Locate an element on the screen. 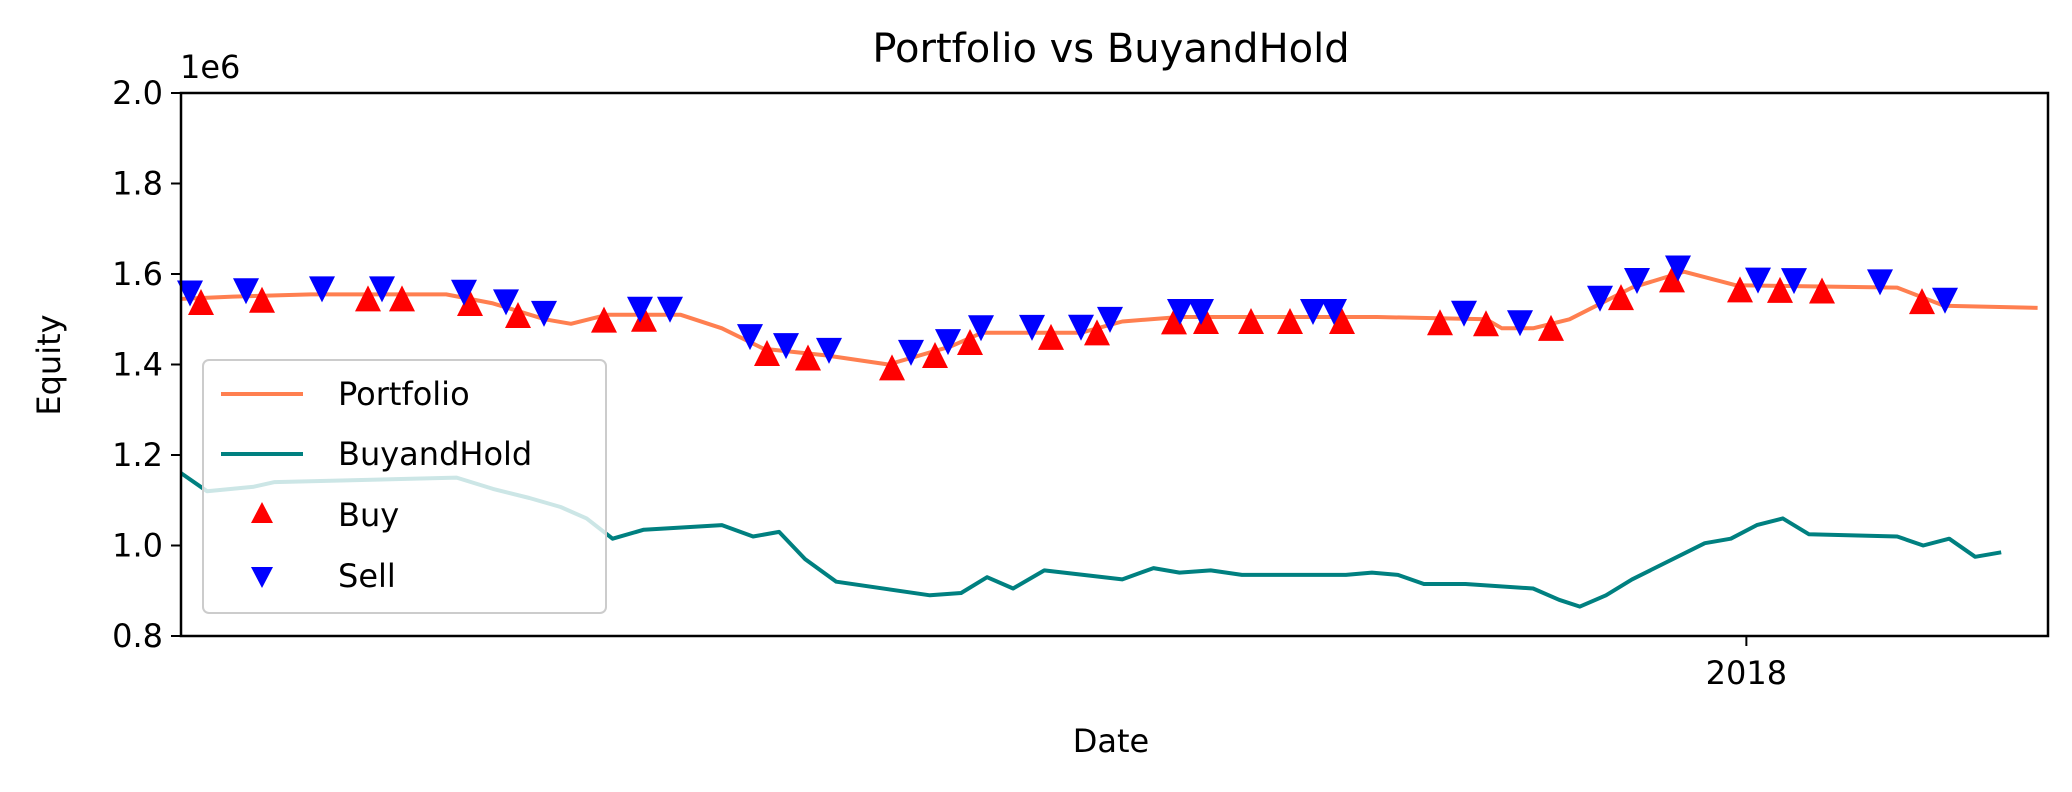 This screenshot has width=2072, height=792. y-tick-label: 1.6 is located at coordinates (137, 274).